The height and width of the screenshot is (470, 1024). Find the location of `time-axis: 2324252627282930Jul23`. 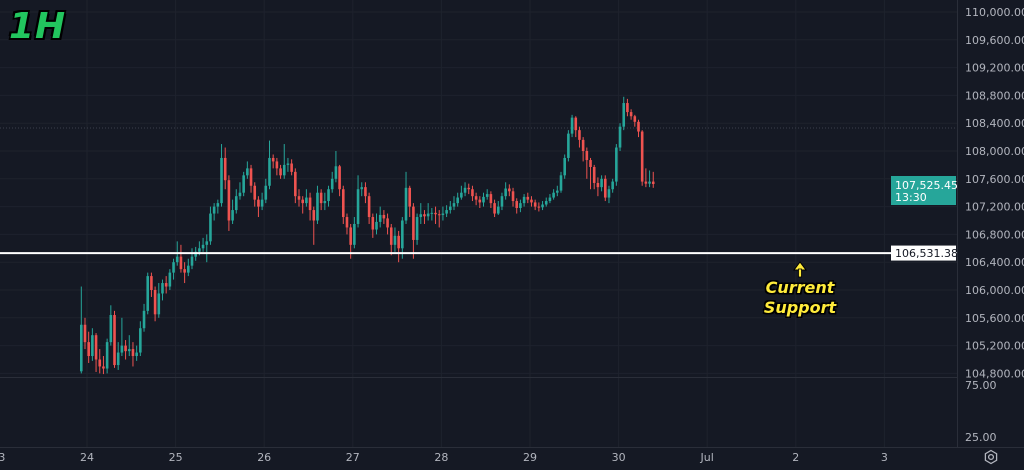

time-axis: 2324252627282930Jul23 is located at coordinates (444, 457).